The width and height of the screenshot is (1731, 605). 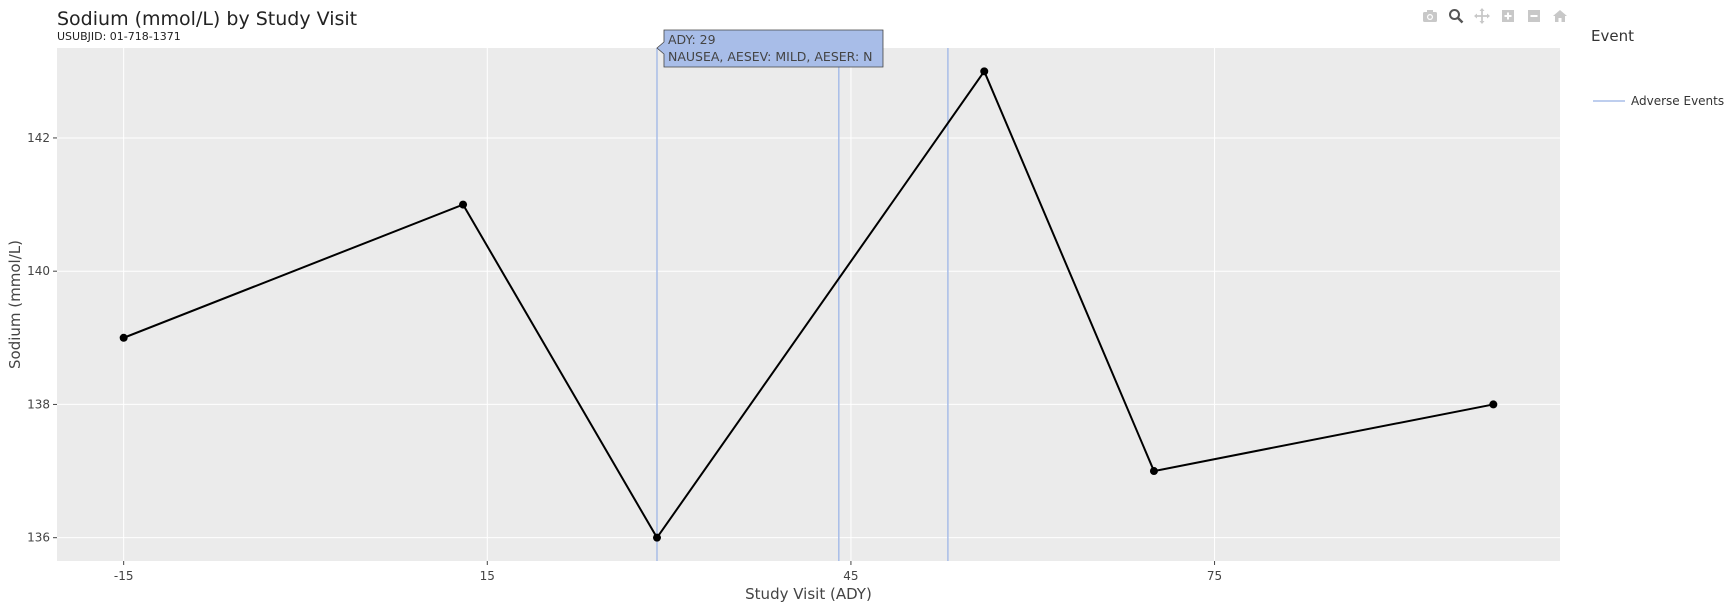 I want to click on x-tick-label: -15, so click(x=124, y=576).